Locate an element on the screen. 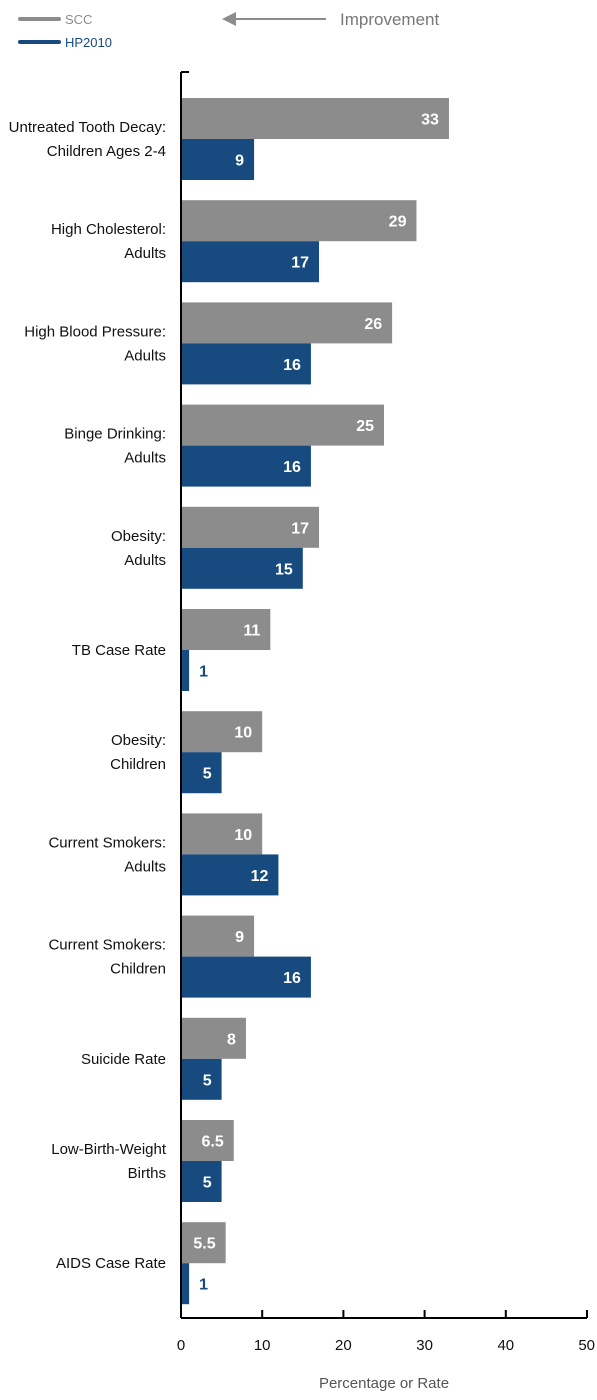 The height and width of the screenshot is (1400, 597). category-label-9-line-2: Children is located at coordinates (138, 969).